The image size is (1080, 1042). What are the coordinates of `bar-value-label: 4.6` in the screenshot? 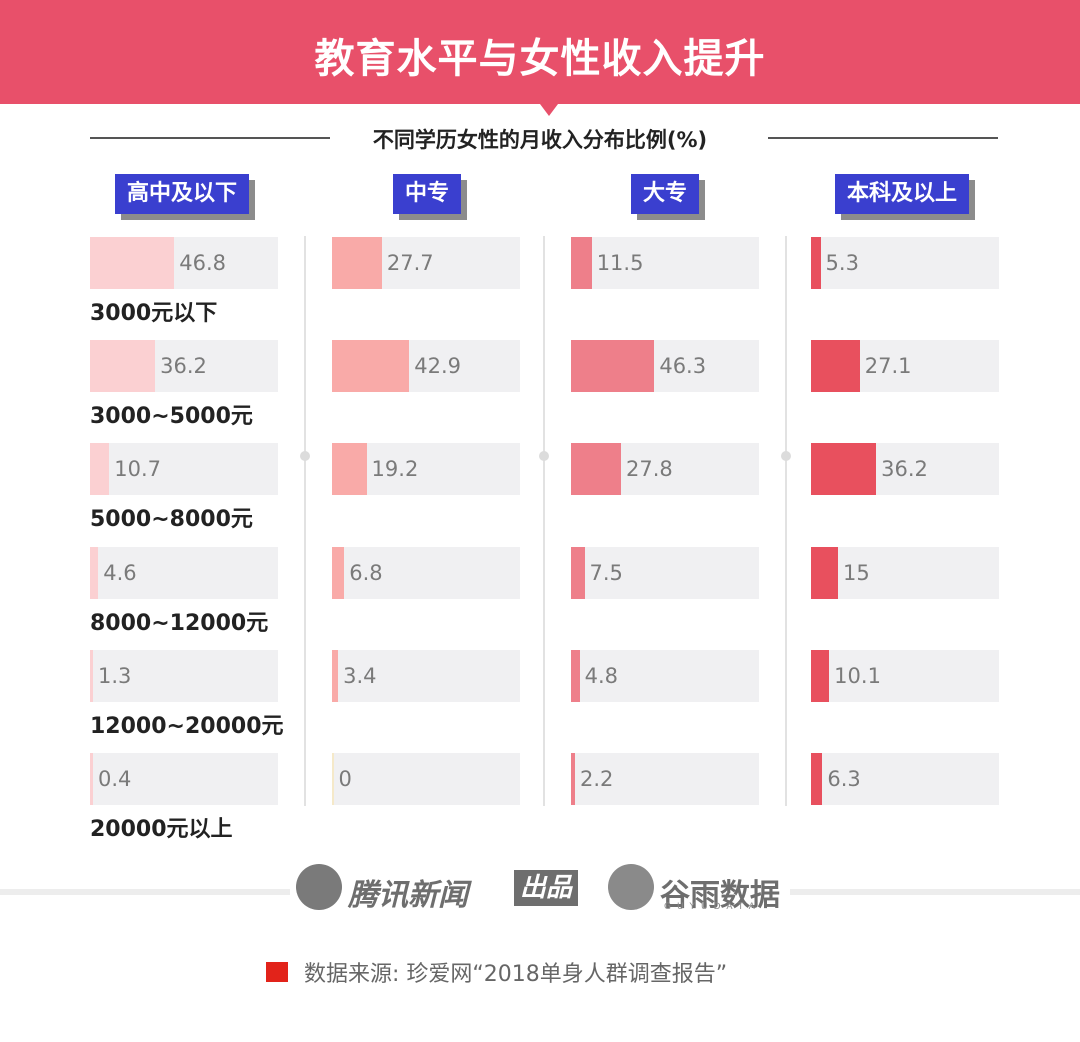 It's located at (120, 573).